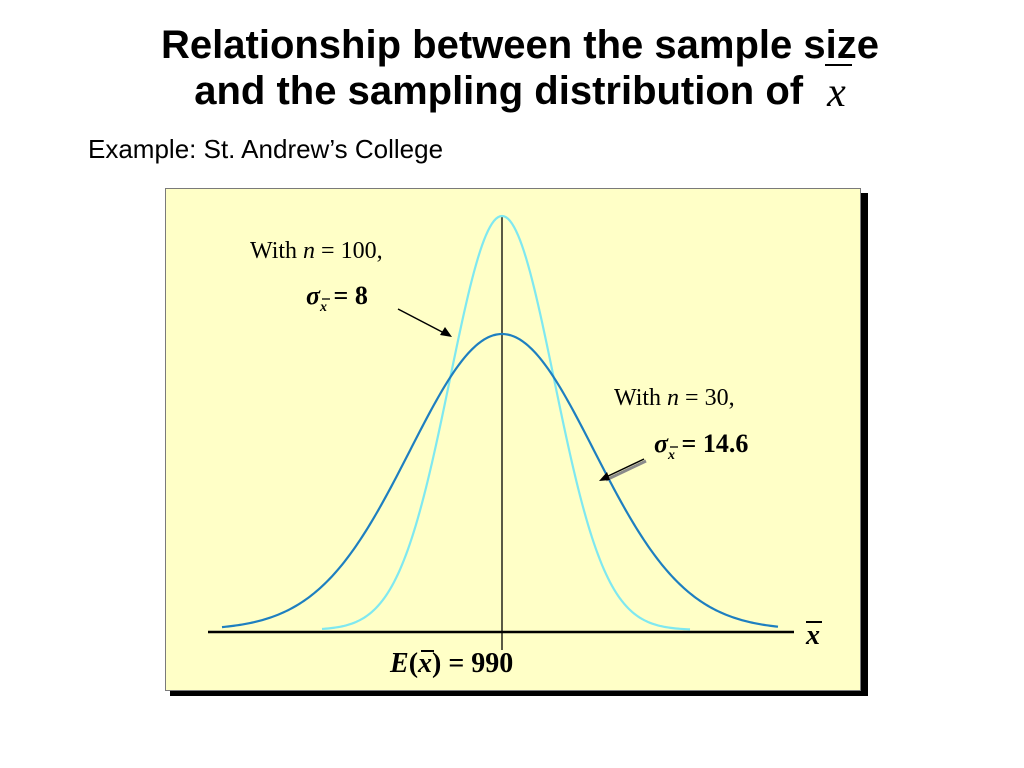  Describe the element at coordinates (316, 251) in the screenshot. I see `label-n100: With n = 100,` at that location.